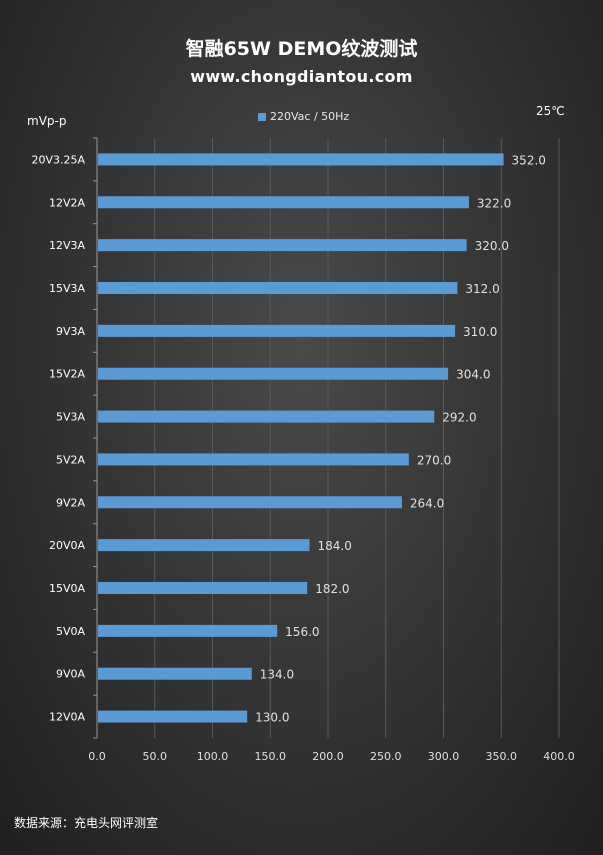  Describe the element at coordinates (482, 289) in the screenshot. I see `data-label: 312.0` at that location.